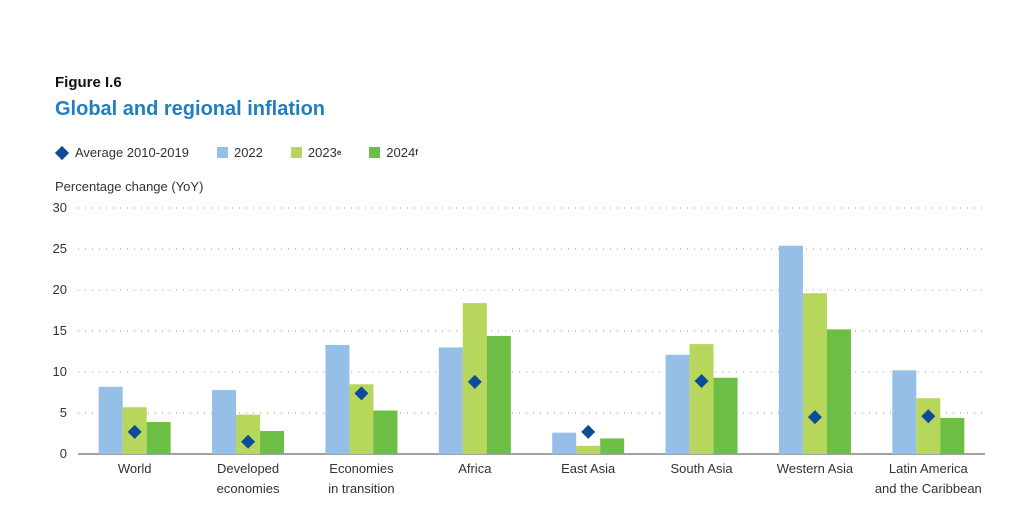  I want to click on x-tick-label-line: Economies, so click(361, 468).